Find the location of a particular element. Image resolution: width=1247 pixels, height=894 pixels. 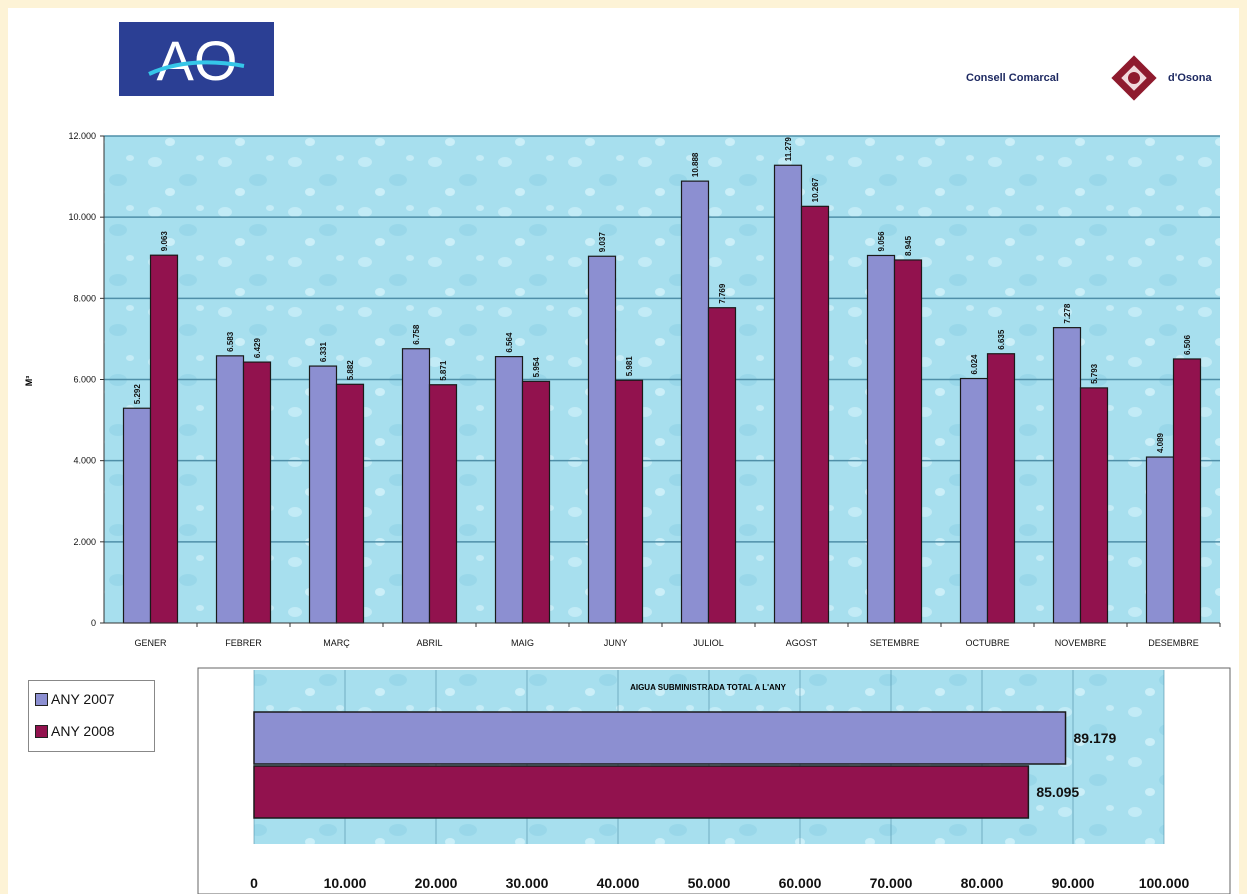

legend: ANY 2007 ANY 2008 is located at coordinates (91, 716).